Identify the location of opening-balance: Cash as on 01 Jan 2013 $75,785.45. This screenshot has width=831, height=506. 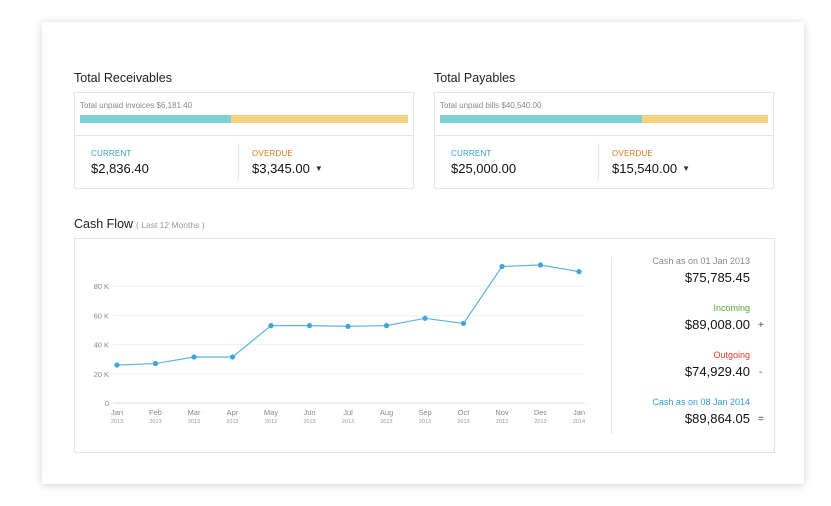
(675, 270).